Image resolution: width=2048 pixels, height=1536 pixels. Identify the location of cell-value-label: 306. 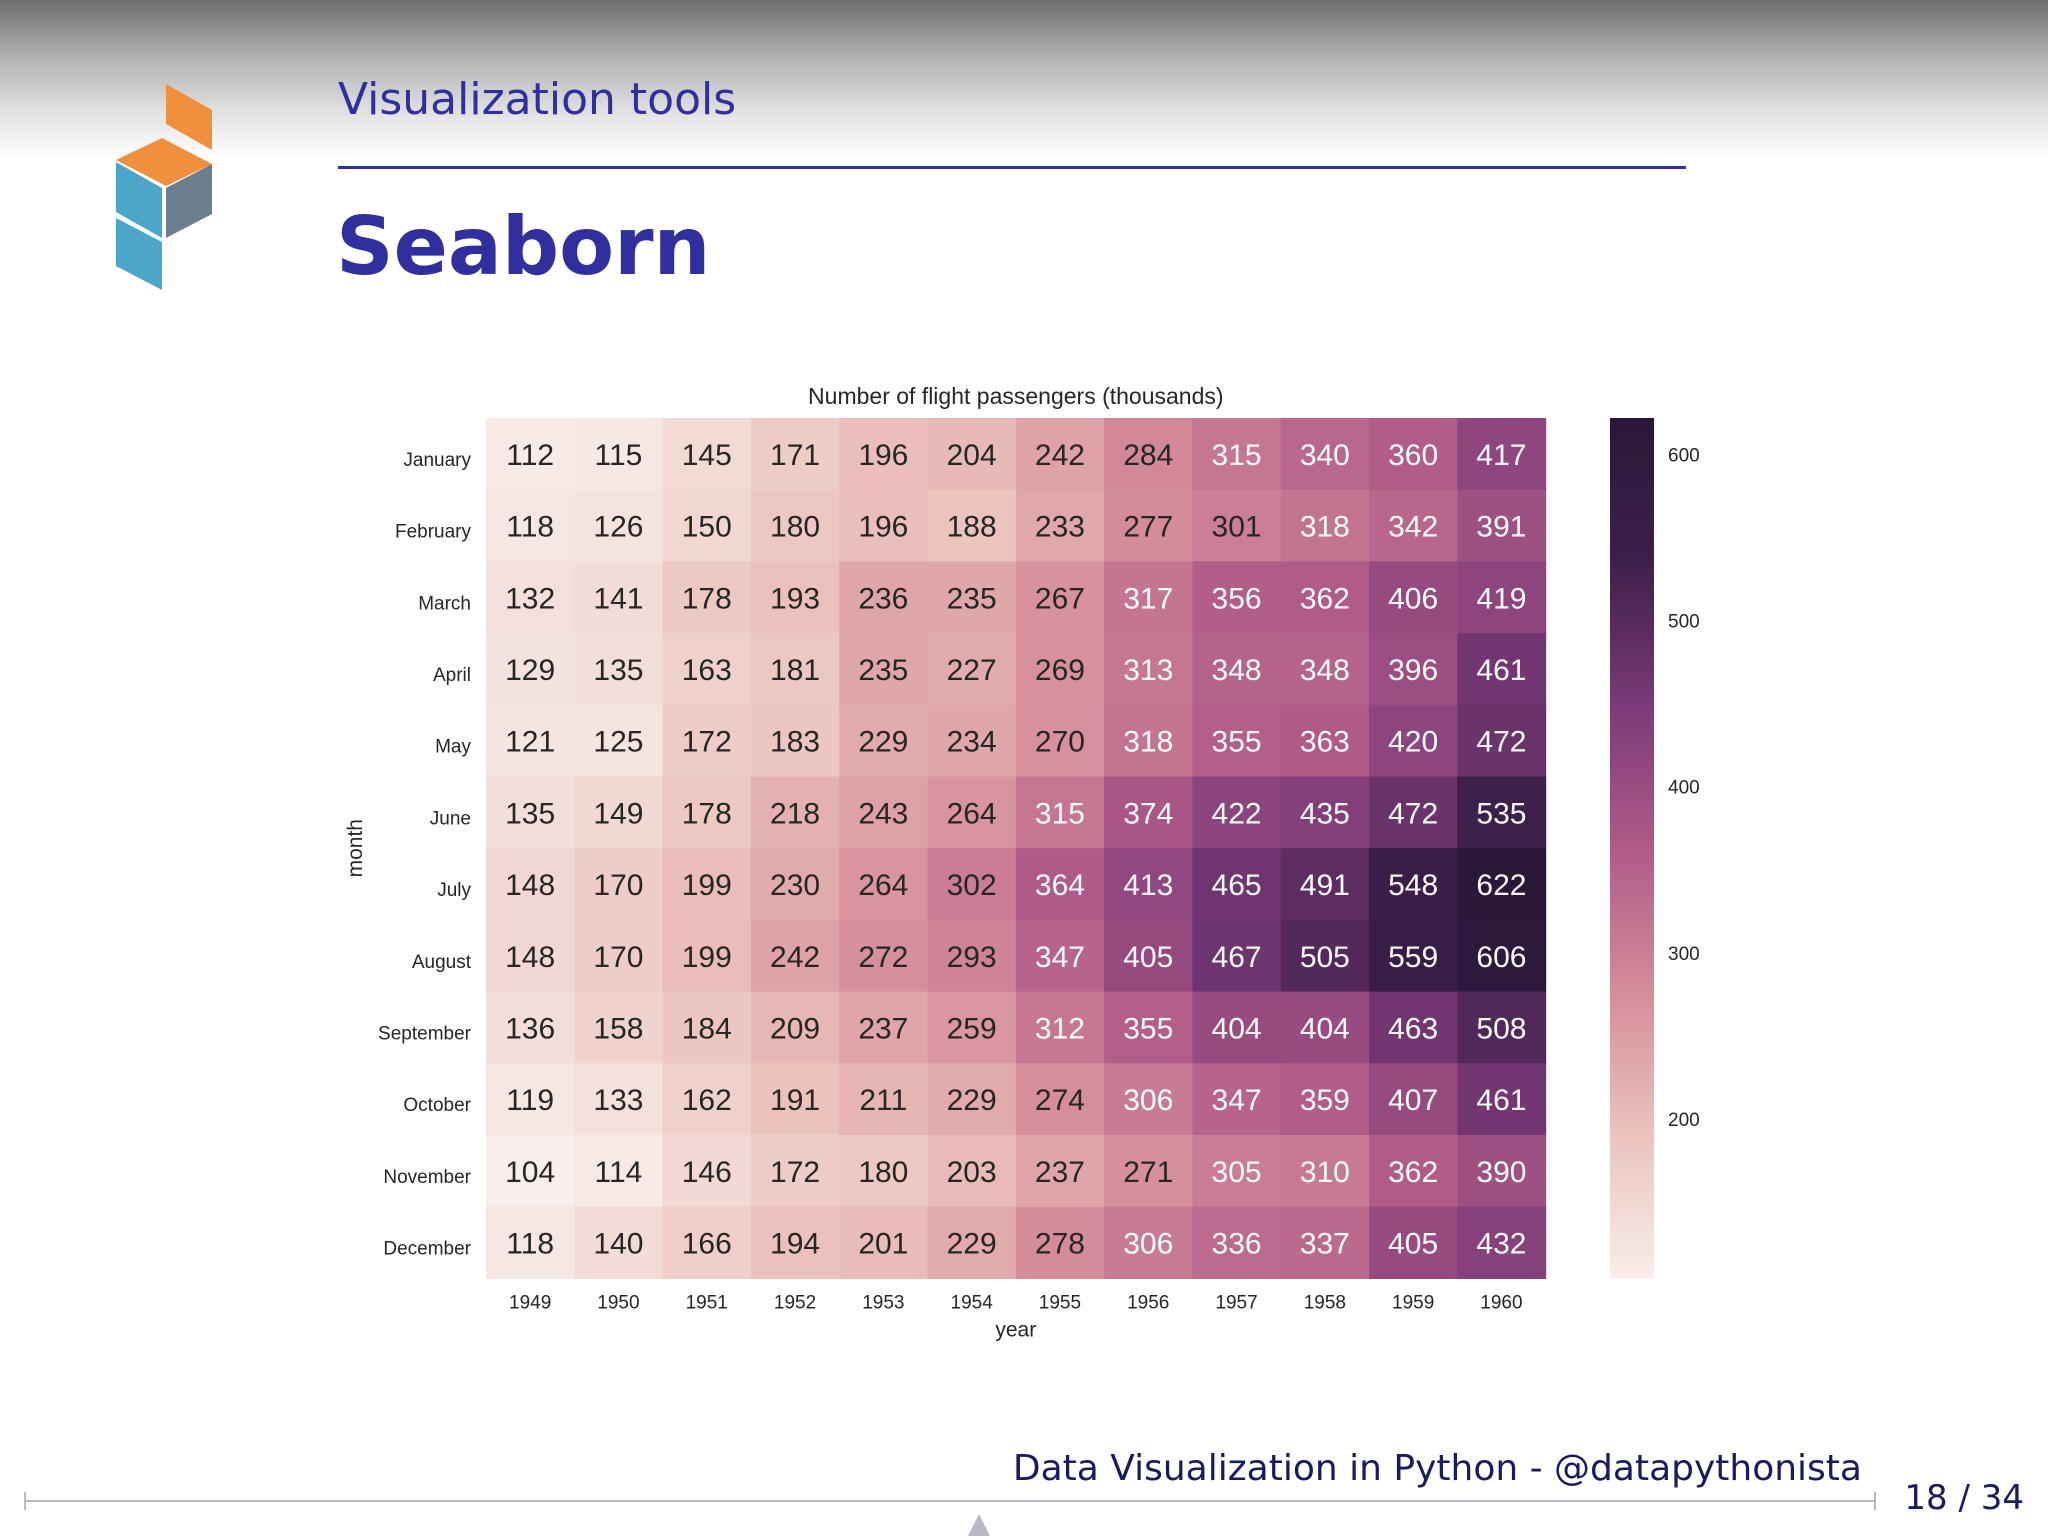
(1148, 1100).